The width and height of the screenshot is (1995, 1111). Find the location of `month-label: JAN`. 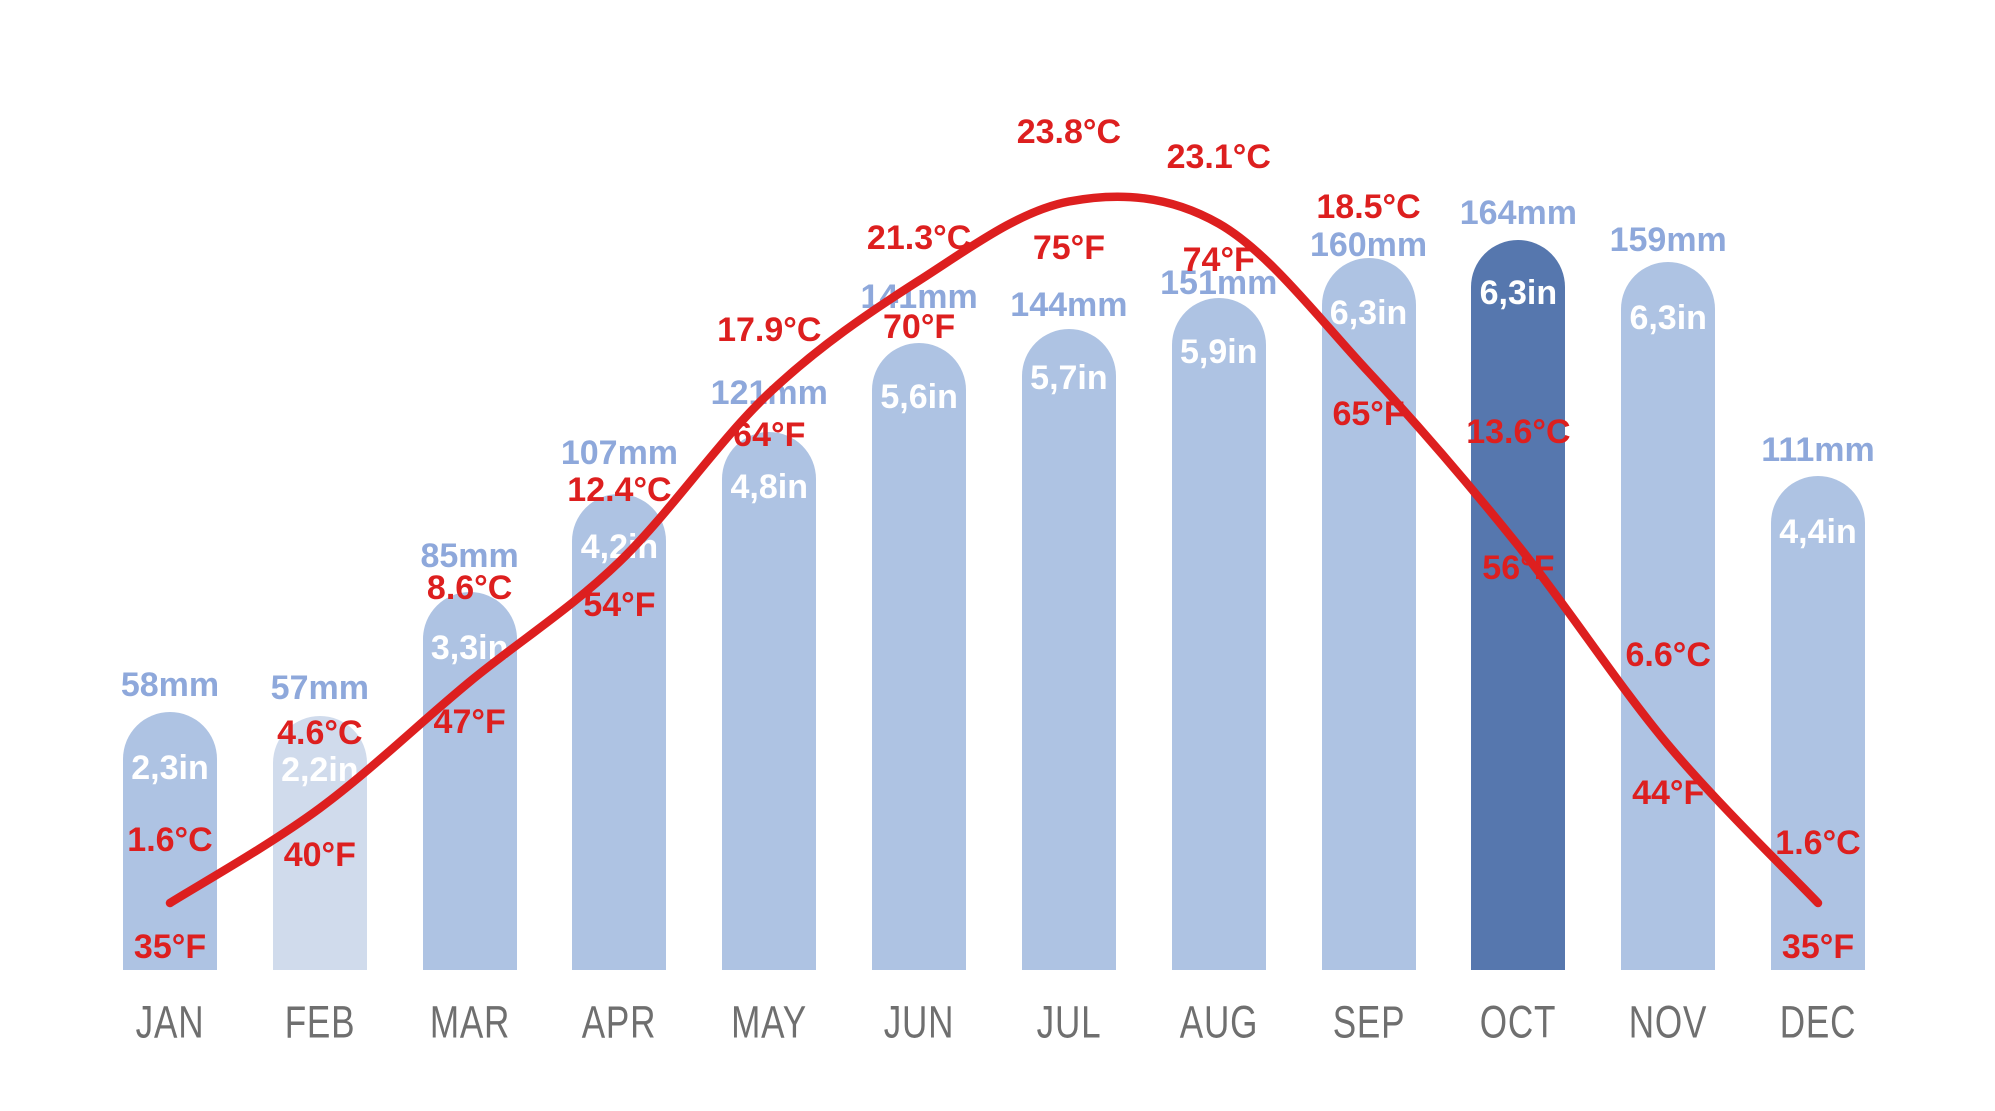

month-label: JAN is located at coordinates (170, 1022).